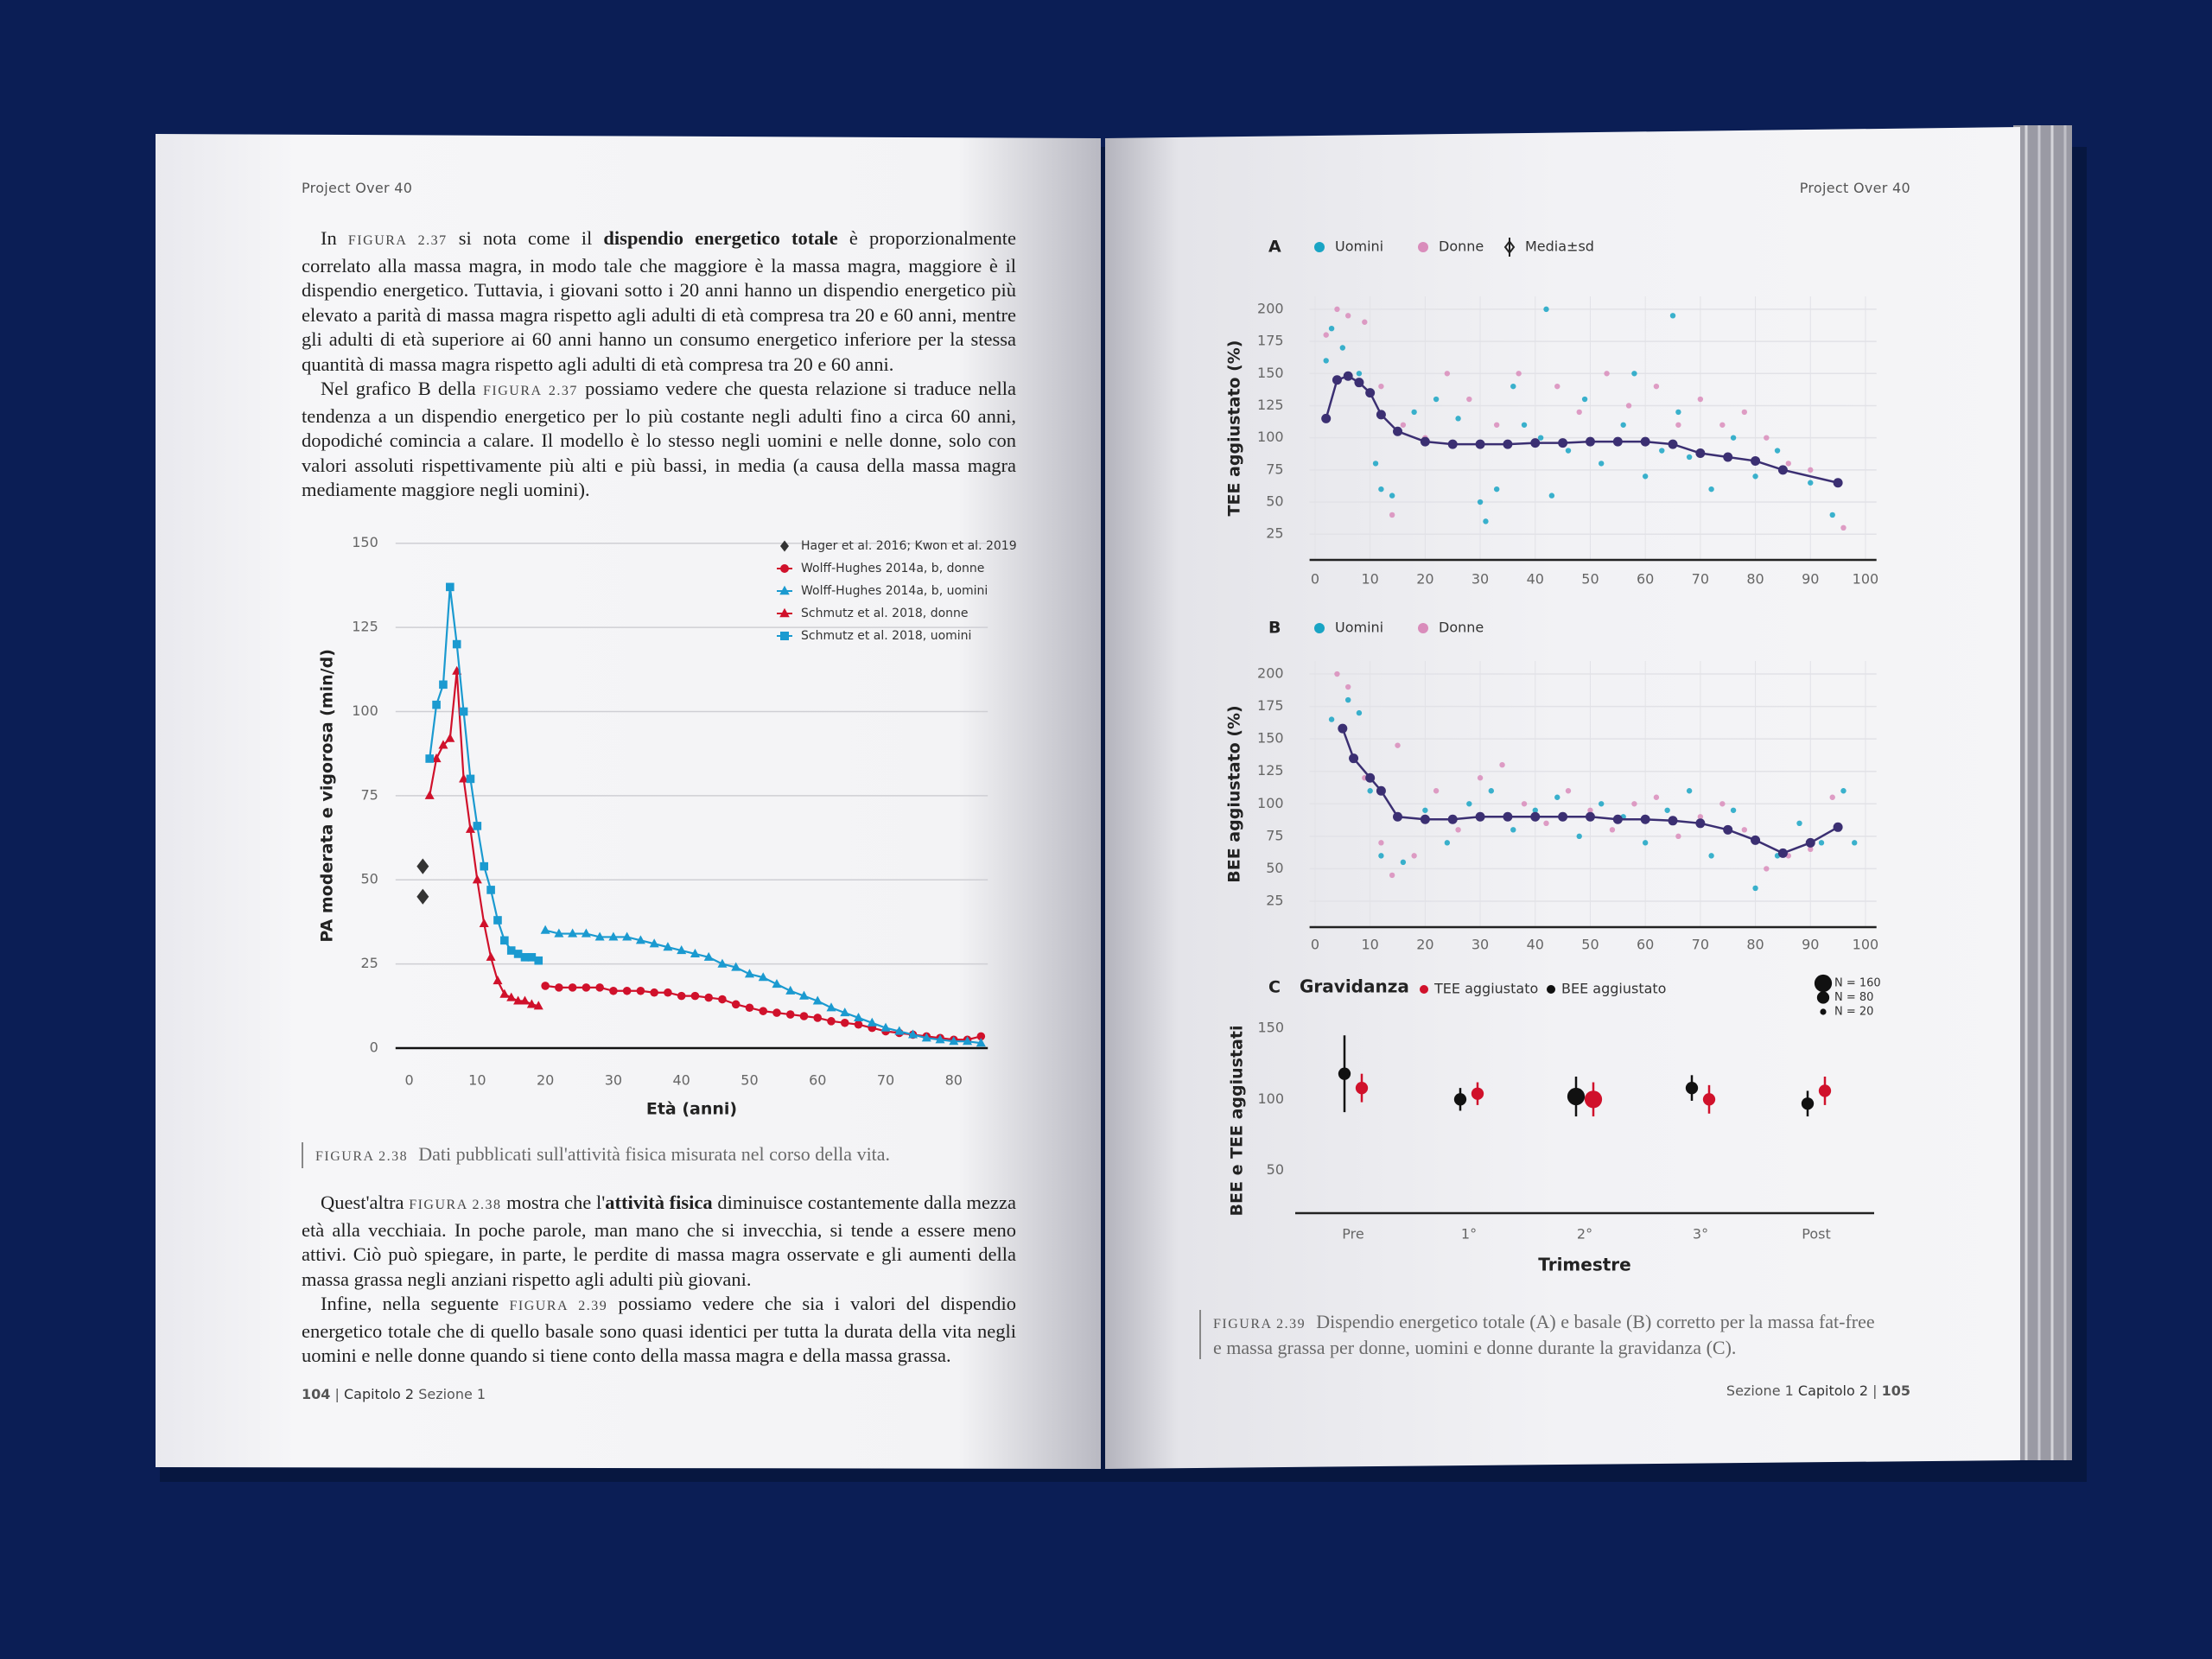 Image resolution: width=2212 pixels, height=1659 pixels. Describe the element at coordinates (1485, 989) in the screenshot. I see `legend-label: TEE aggiustato` at that location.